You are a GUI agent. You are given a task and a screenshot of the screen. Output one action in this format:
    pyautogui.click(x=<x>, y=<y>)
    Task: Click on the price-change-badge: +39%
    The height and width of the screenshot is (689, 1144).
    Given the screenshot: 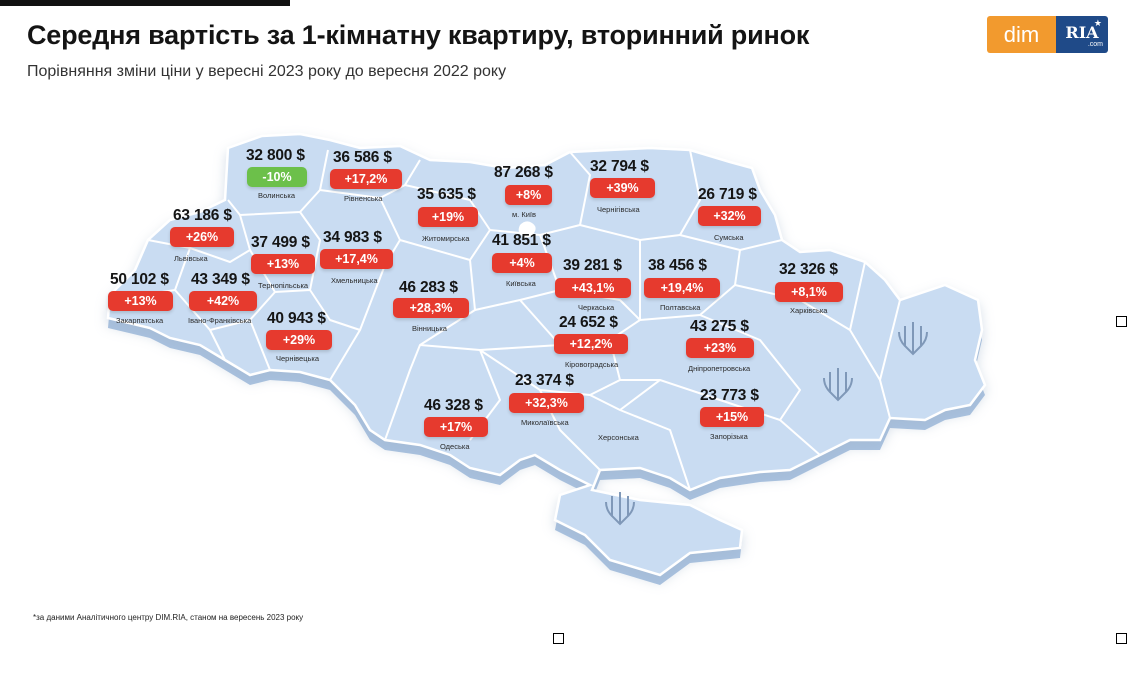 What is the action you would take?
    pyautogui.click(x=622, y=188)
    